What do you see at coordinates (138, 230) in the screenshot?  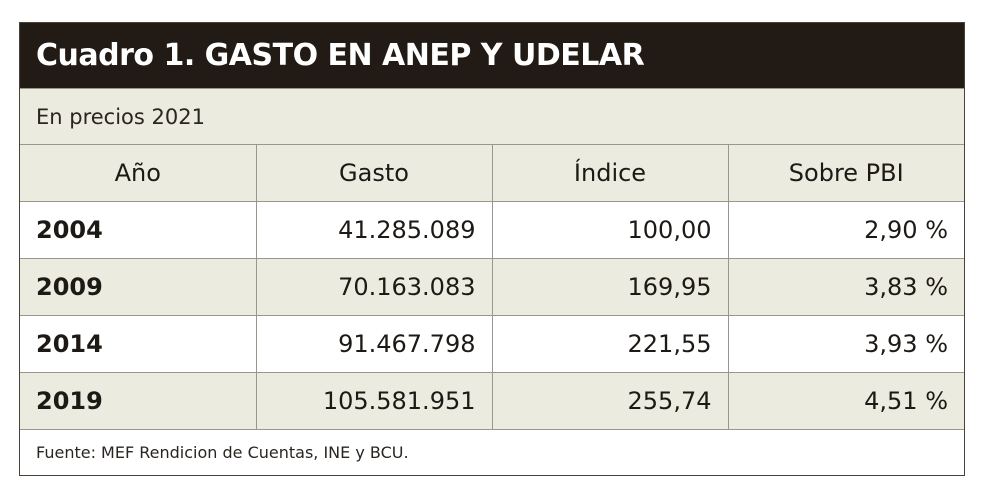 I see `year-cell: 2004` at bounding box center [138, 230].